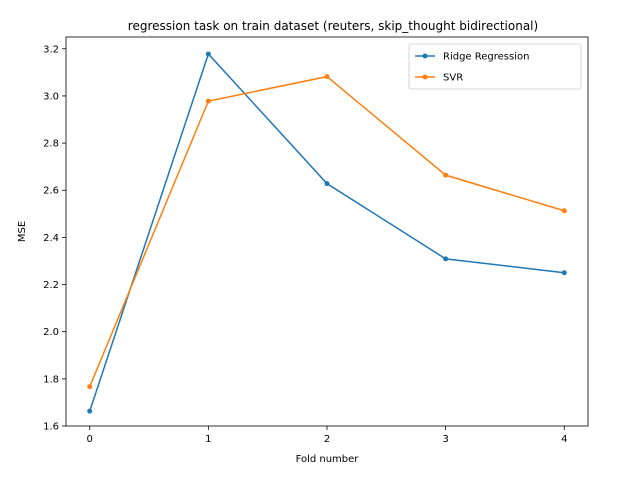 The width and height of the screenshot is (640, 480). I want to click on y-axis: 1.6 1.8 2.0 2.2 2.4 2.6 2.8 3.0 3.2, so click(54, 238).